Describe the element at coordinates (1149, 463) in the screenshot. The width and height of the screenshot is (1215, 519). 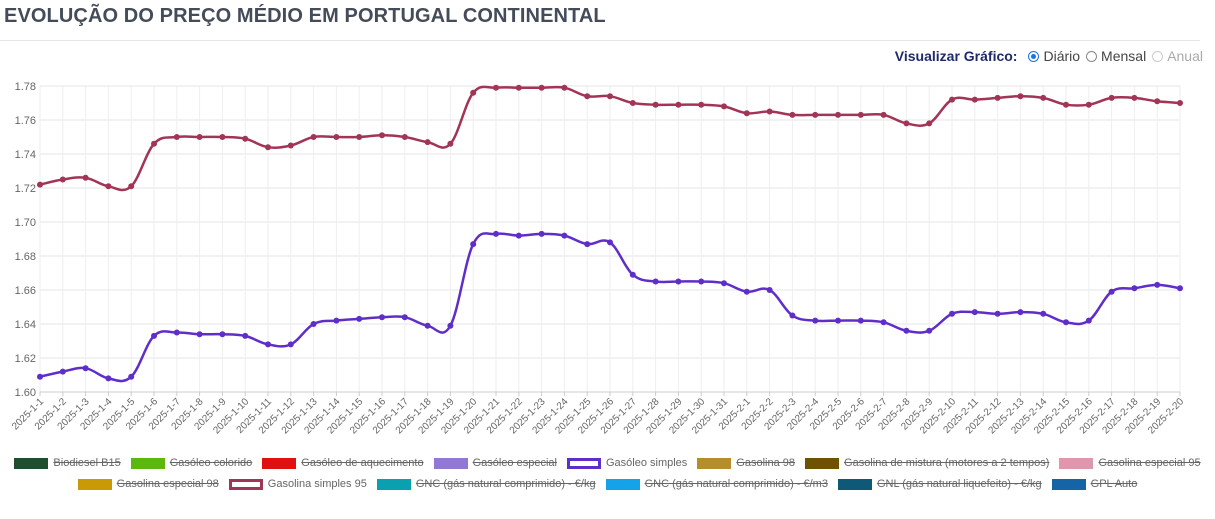
I see `legend-label: Gasolina especial 95` at that location.